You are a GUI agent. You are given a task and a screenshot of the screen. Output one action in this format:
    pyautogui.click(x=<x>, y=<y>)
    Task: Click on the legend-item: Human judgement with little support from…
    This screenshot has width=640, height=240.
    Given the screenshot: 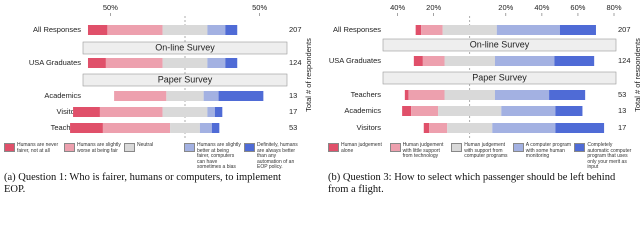 What is the action you would take?
    pyautogui.click(x=419, y=156)
    